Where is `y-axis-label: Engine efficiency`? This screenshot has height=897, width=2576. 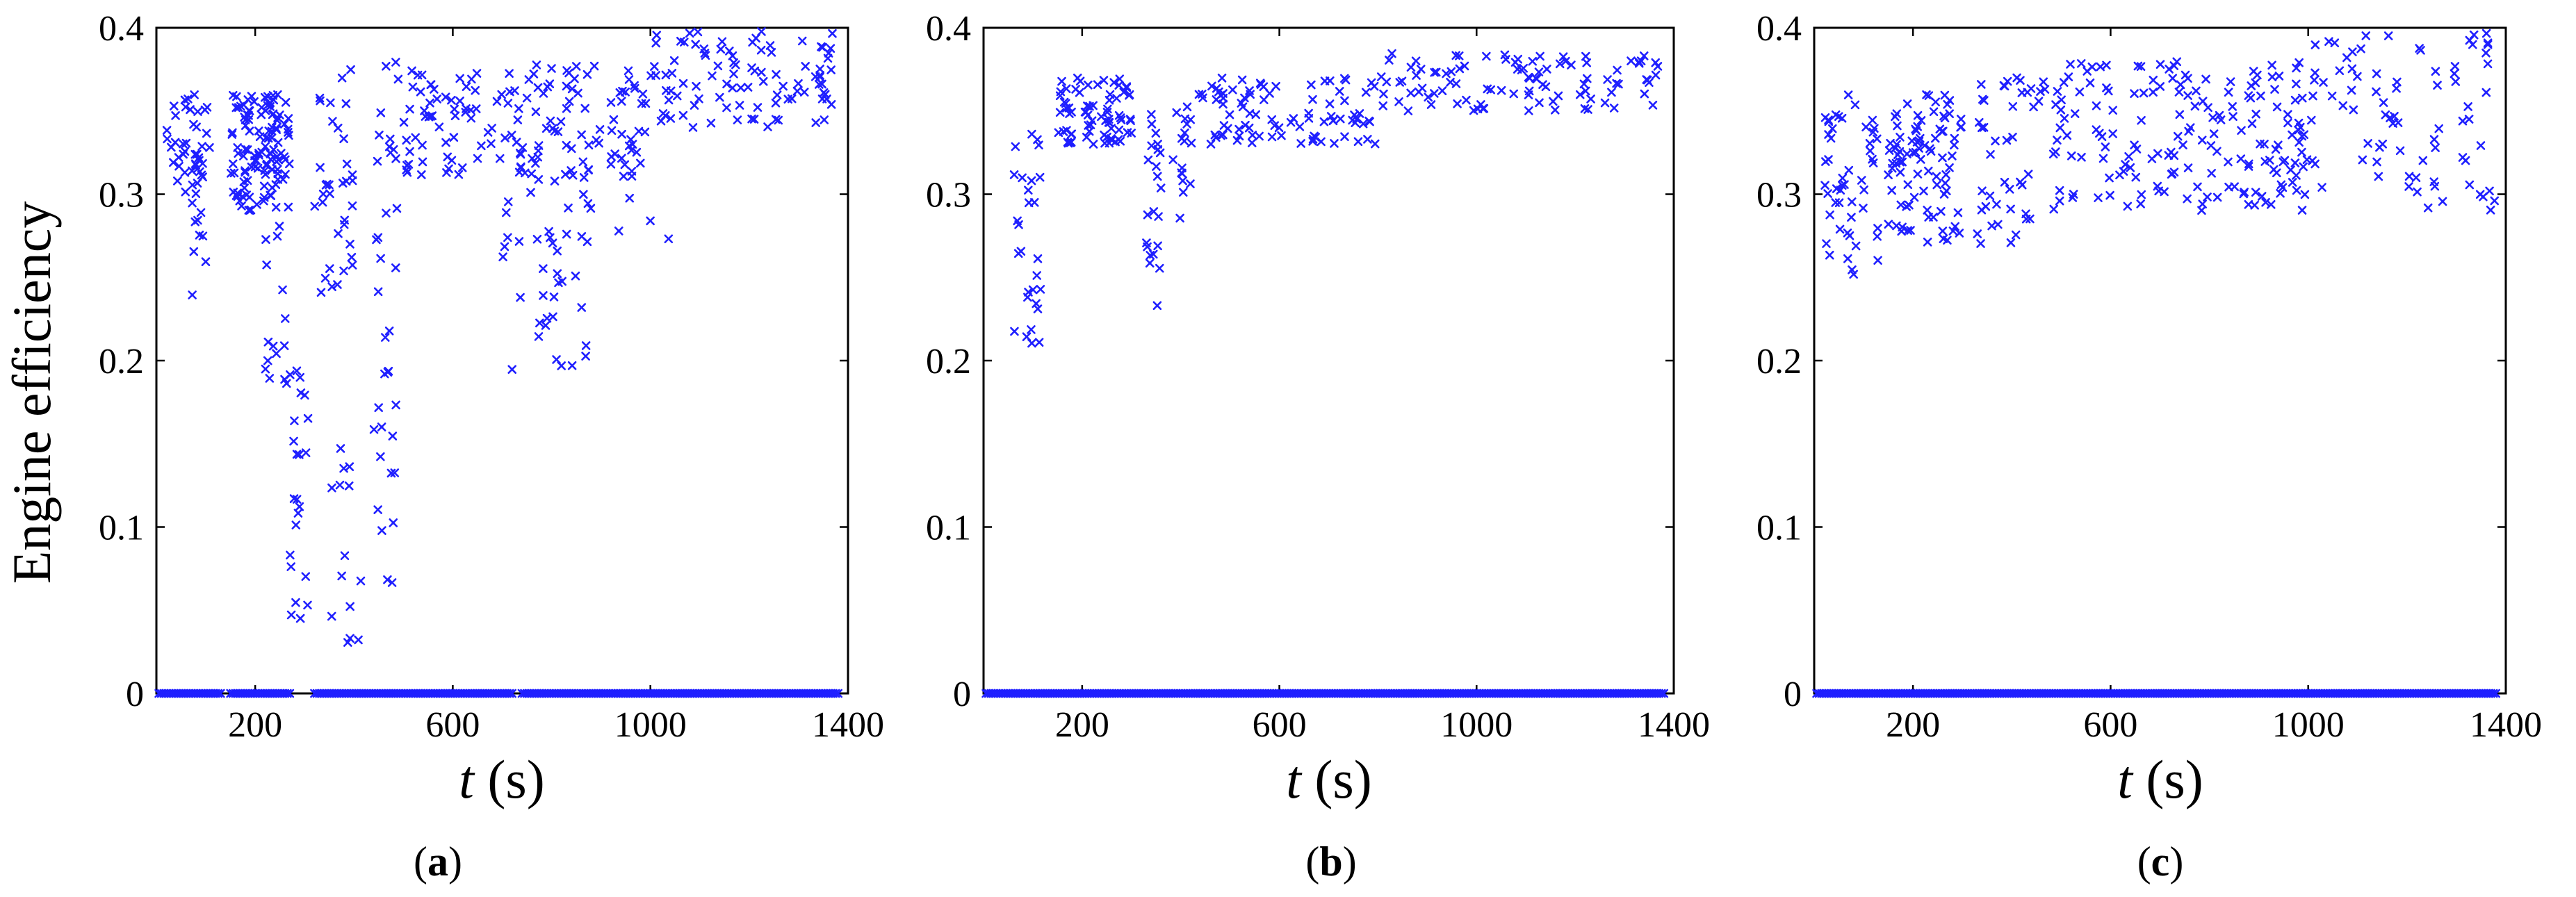
y-axis-label: Engine efficiency is located at coordinates (31, 392).